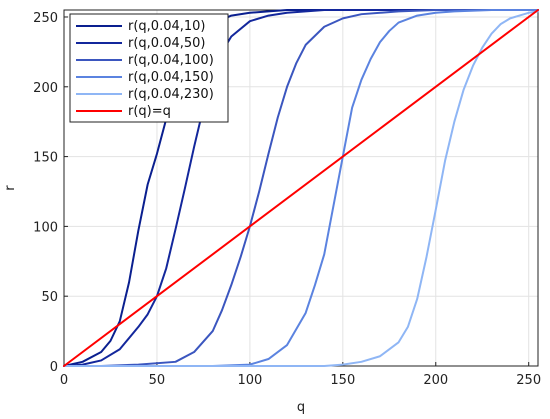 The width and height of the screenshot is (550, 419). Describe the element at coordinates (157, 380) in the screenshot. I see `x-tick-label: 50` at that location.